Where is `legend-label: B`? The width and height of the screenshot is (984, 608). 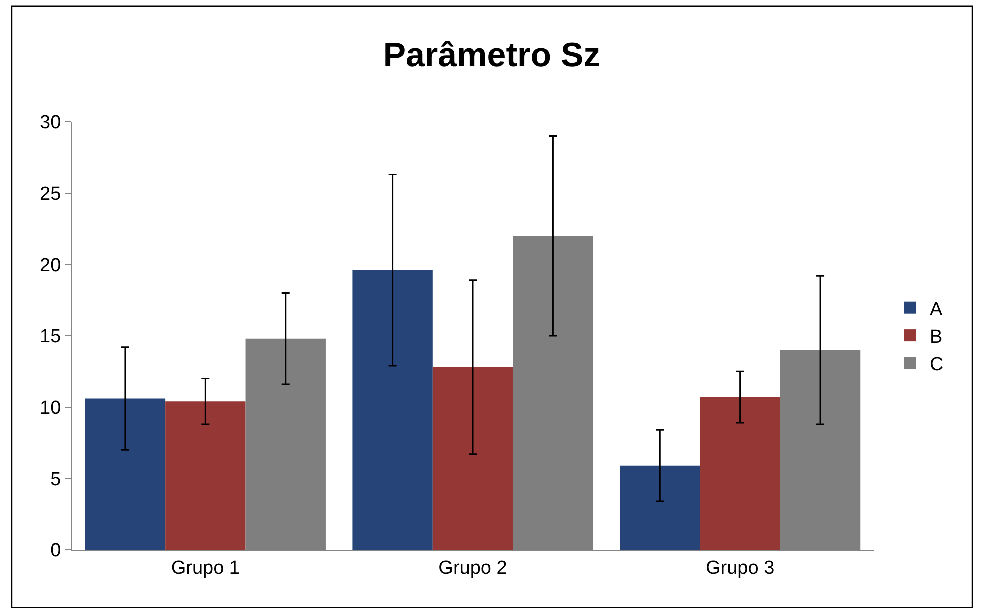
legend-label: B is located at coordinates (936, 337).